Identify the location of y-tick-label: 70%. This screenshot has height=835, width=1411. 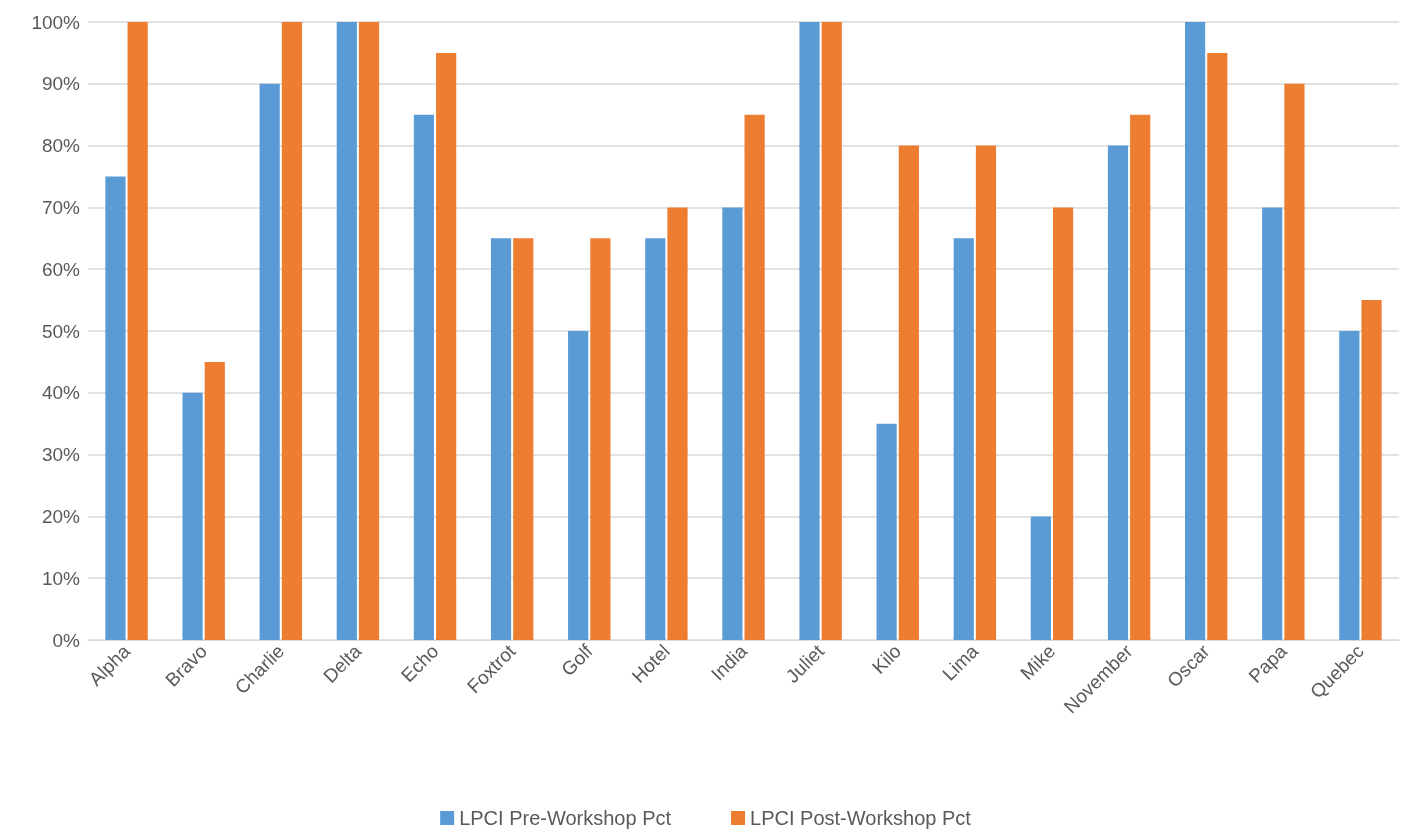
(61, 207).